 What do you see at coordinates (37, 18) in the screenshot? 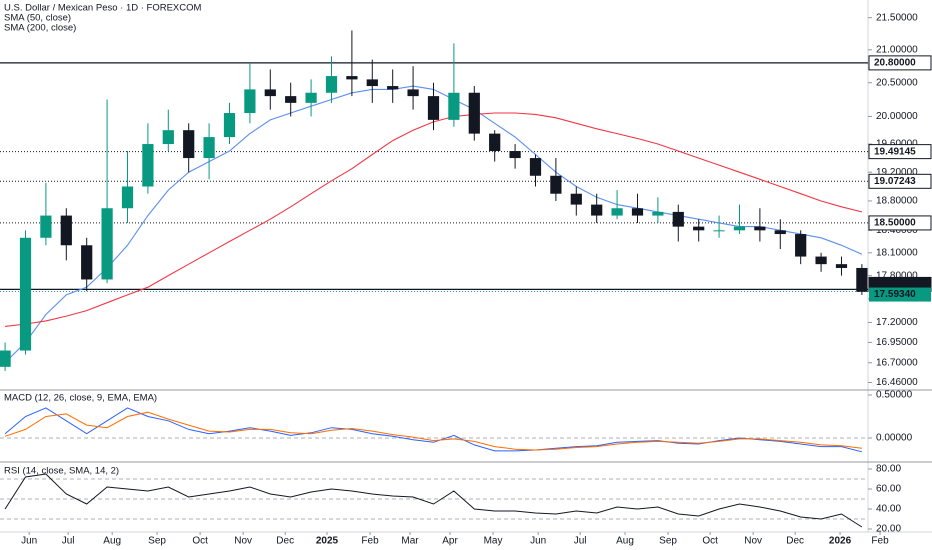
I see `legend-entry: SMA (50, close)` at bounding box center [37, 18].